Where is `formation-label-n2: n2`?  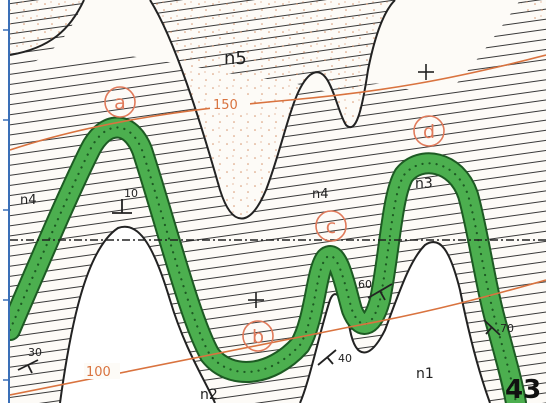
formation-label-n2: n2 is located at coordinates (209, 395).